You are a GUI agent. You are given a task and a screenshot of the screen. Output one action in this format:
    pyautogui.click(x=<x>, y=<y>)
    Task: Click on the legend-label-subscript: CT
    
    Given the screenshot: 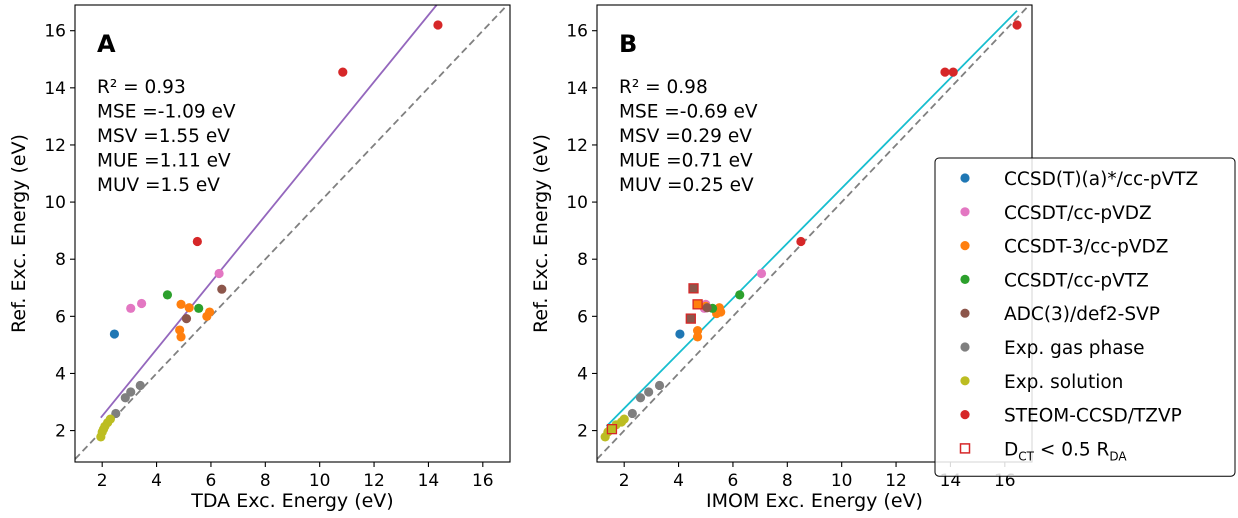 What is the action you would take?
    pyautogui.click(x=1026, y=456)
    